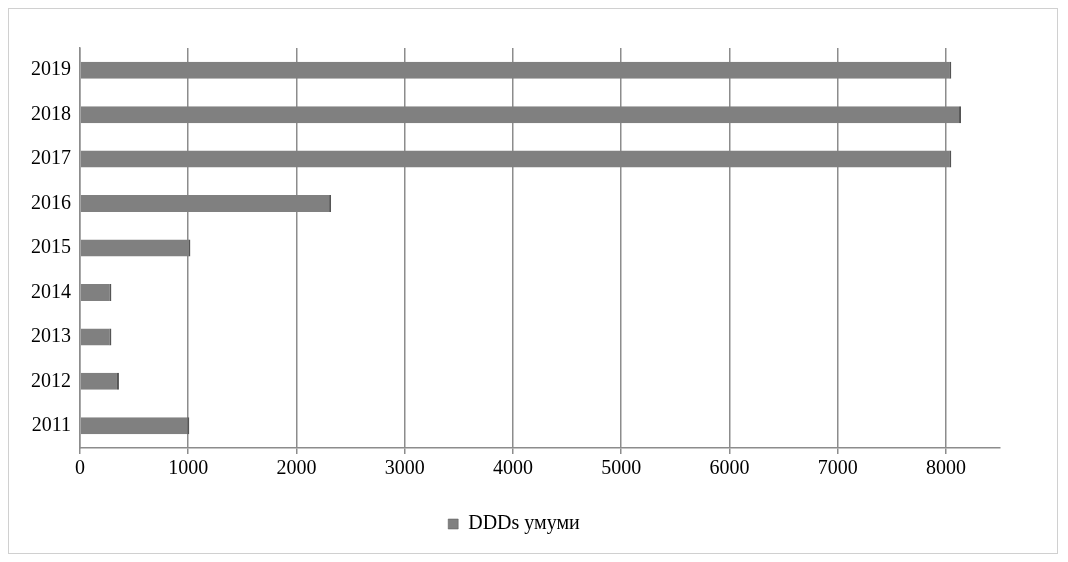 This screenshot has width=1068, height=562. Describe the element at coordinates (512, 467) in the screenshot. I see `x-tick-label: 4000` at that location.